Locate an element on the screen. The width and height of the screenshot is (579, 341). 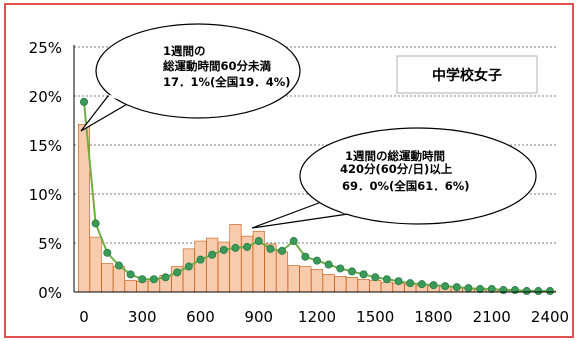
x-tick-label: 1800 is located at coordinates (433, 317).